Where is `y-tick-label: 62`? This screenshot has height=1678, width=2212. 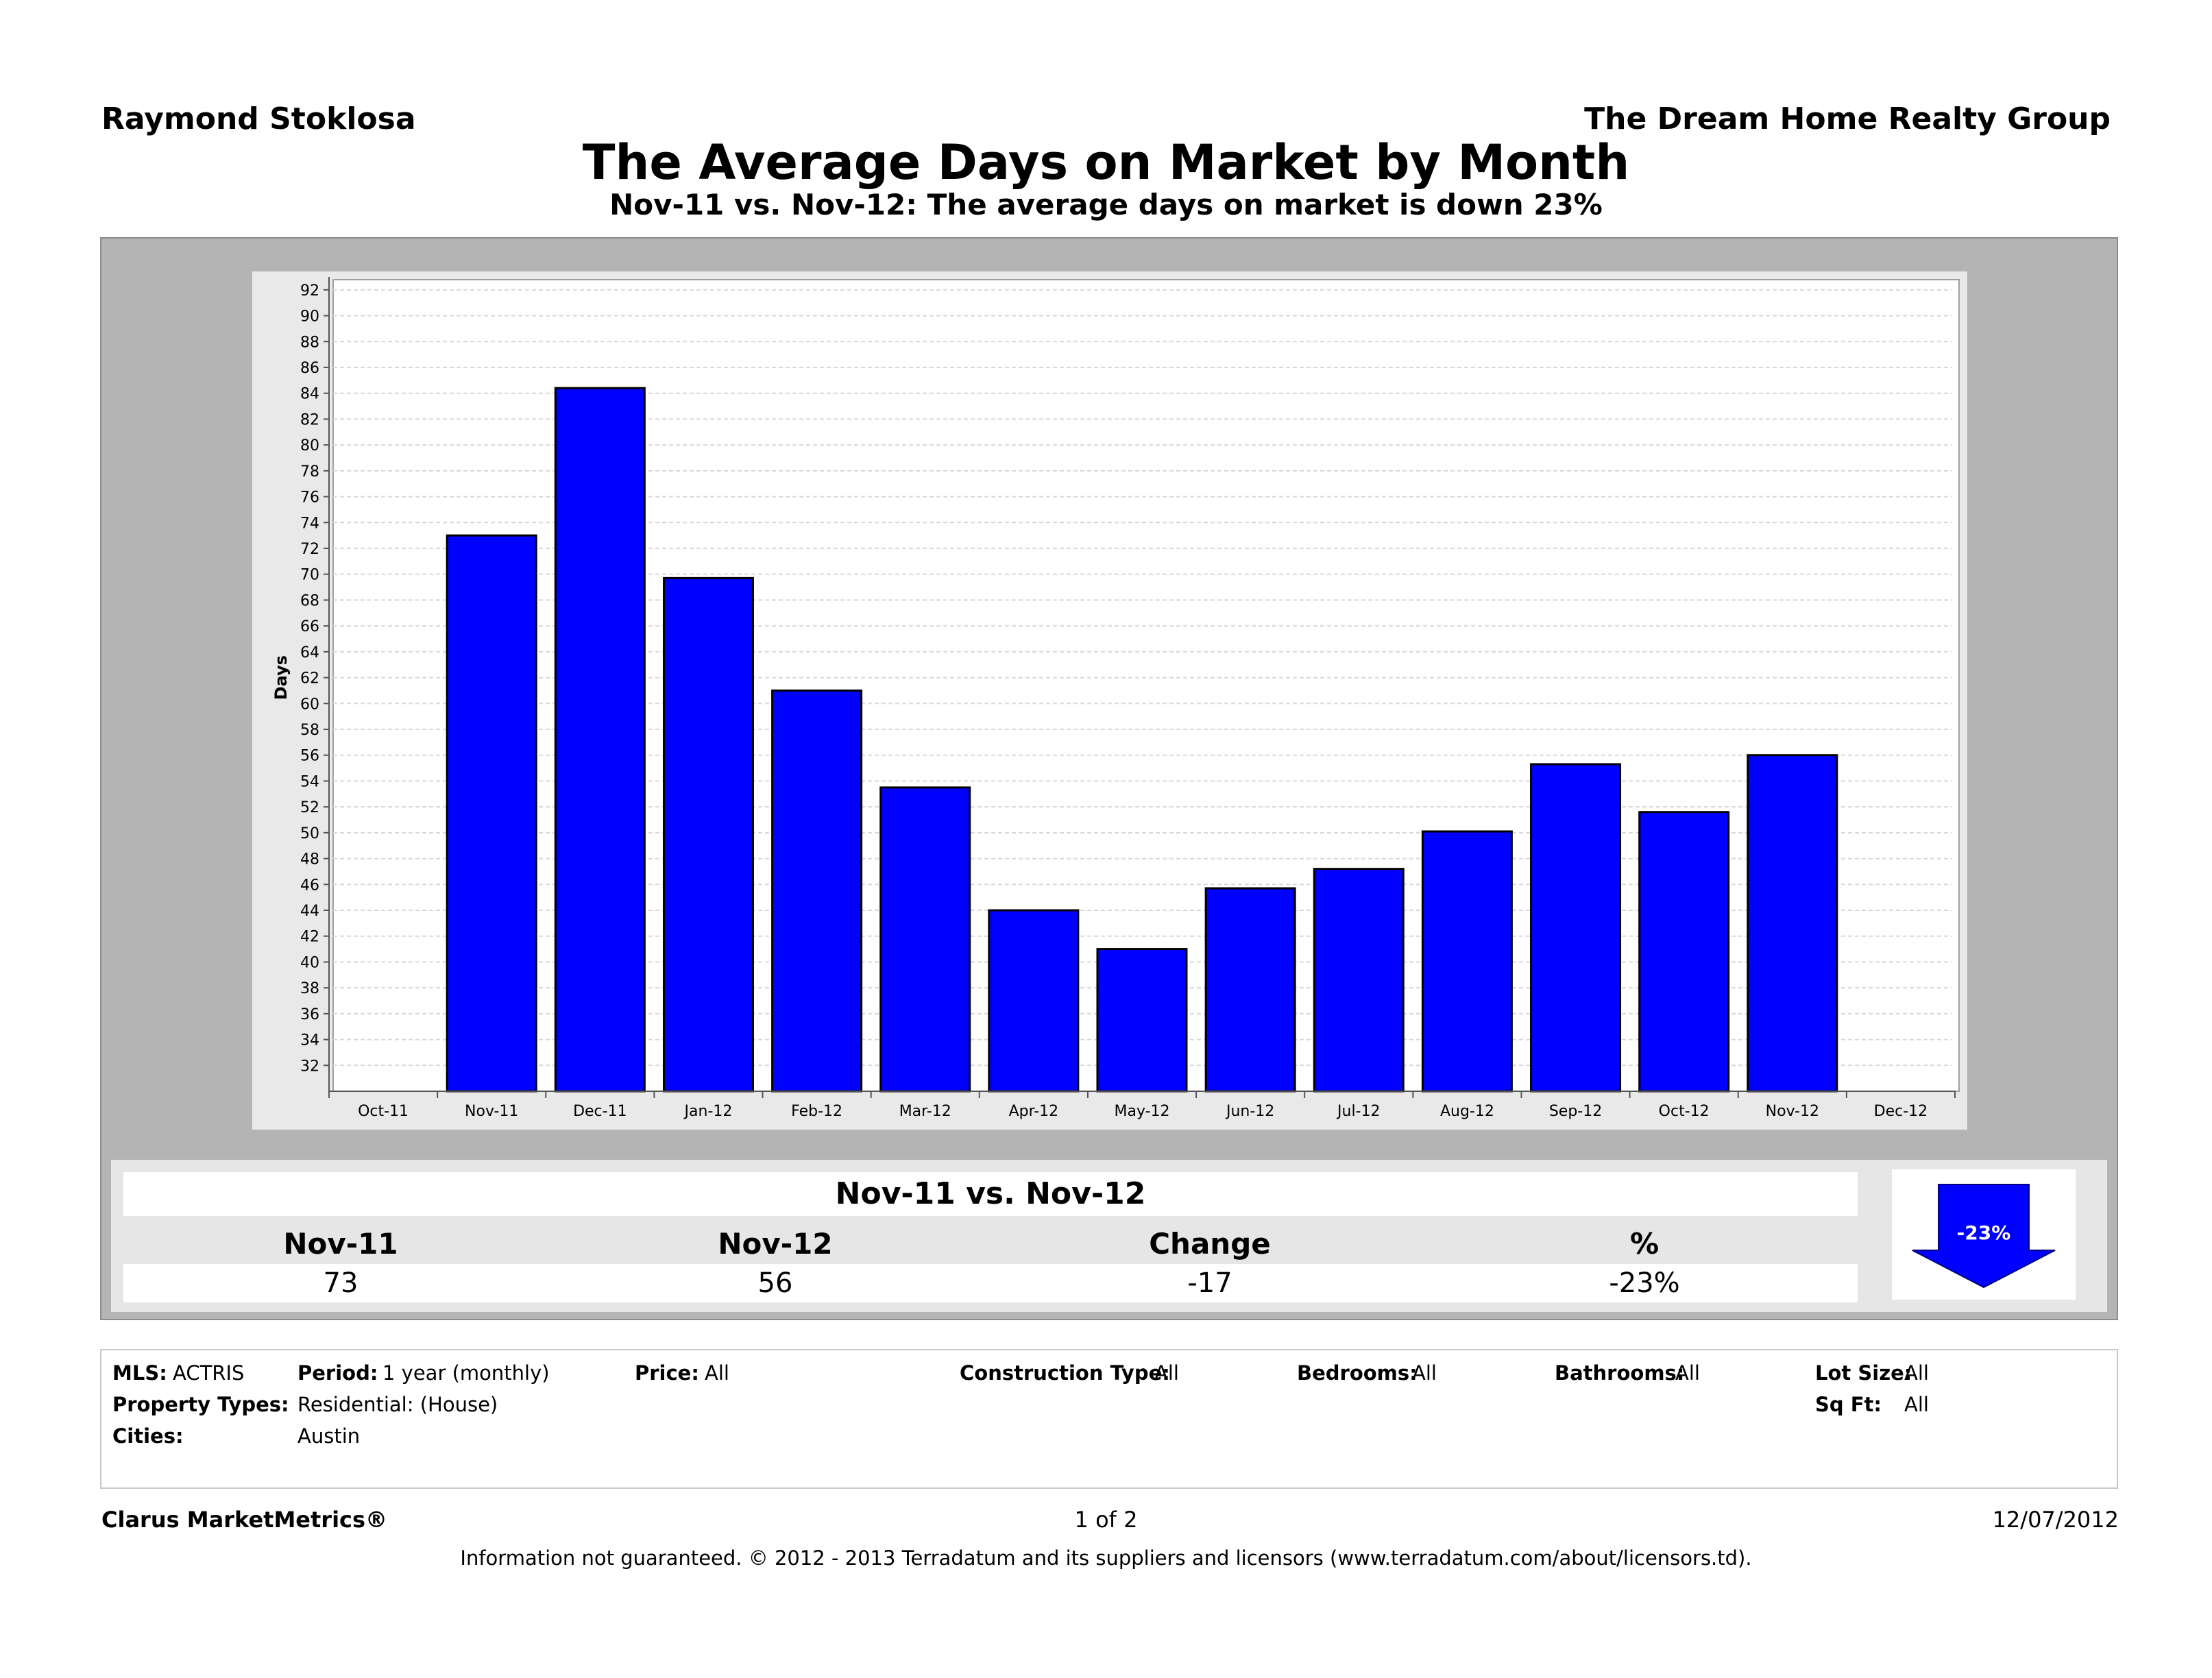 y-tick-label: 62 is located at coordinates (310, 679).